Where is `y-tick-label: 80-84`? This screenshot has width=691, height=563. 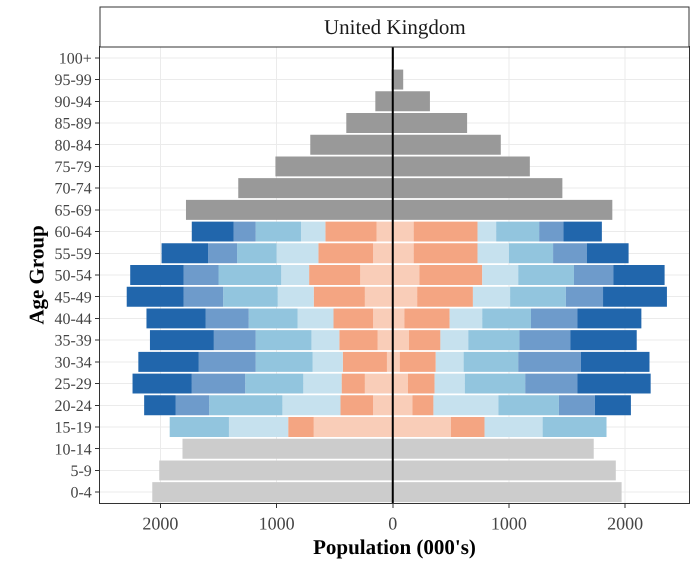 y-tick-label: 80-84 is located at coordinates (73, 145).